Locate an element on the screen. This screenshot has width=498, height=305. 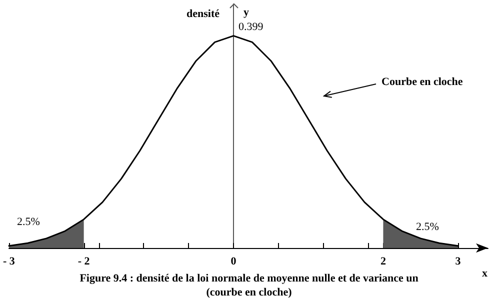
x-tick-label: - 3 is located at coordinates (9, 262).